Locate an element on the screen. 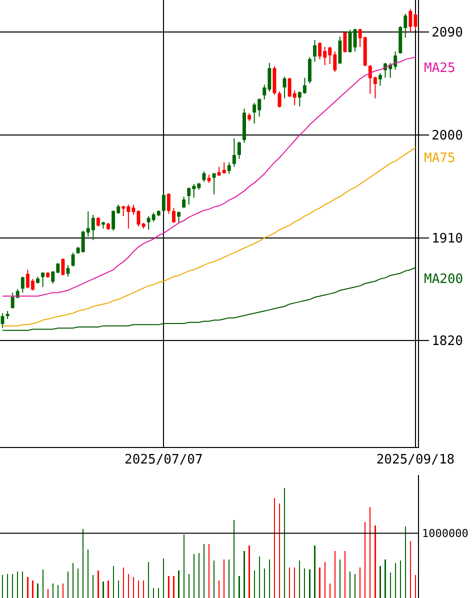  series-label: MA200 is located at coordinates (444, 279).